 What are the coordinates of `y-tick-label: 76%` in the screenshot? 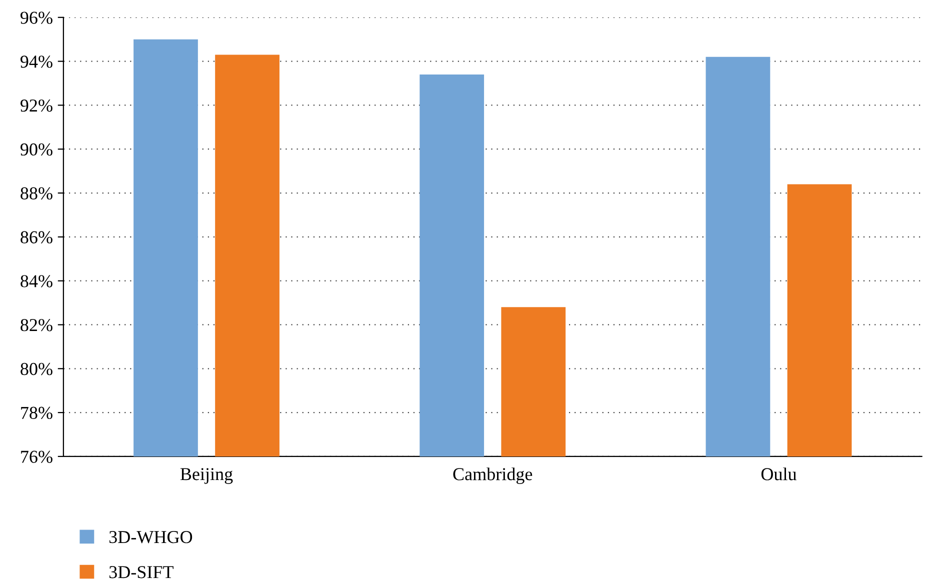 It's located at (36, 456).